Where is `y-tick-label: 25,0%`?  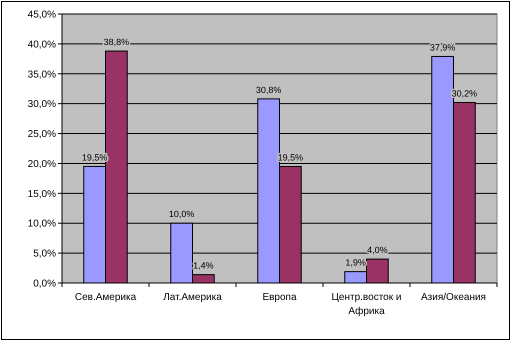
y-tick-label: 25,0% is located at coordinates (42, 134).